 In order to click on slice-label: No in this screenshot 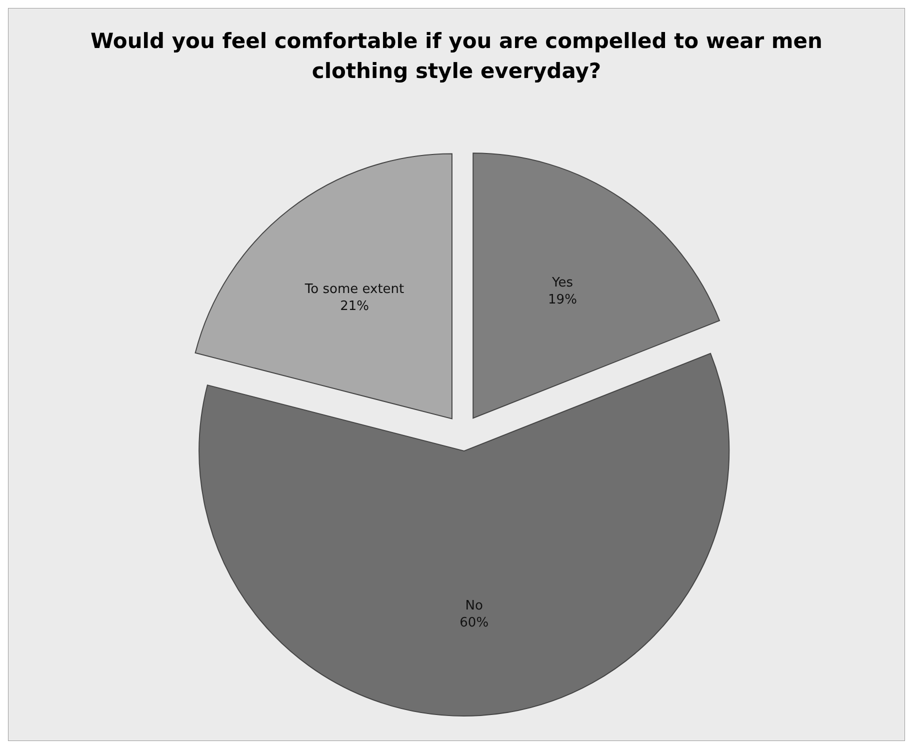, I will do `click(474, 606)`.